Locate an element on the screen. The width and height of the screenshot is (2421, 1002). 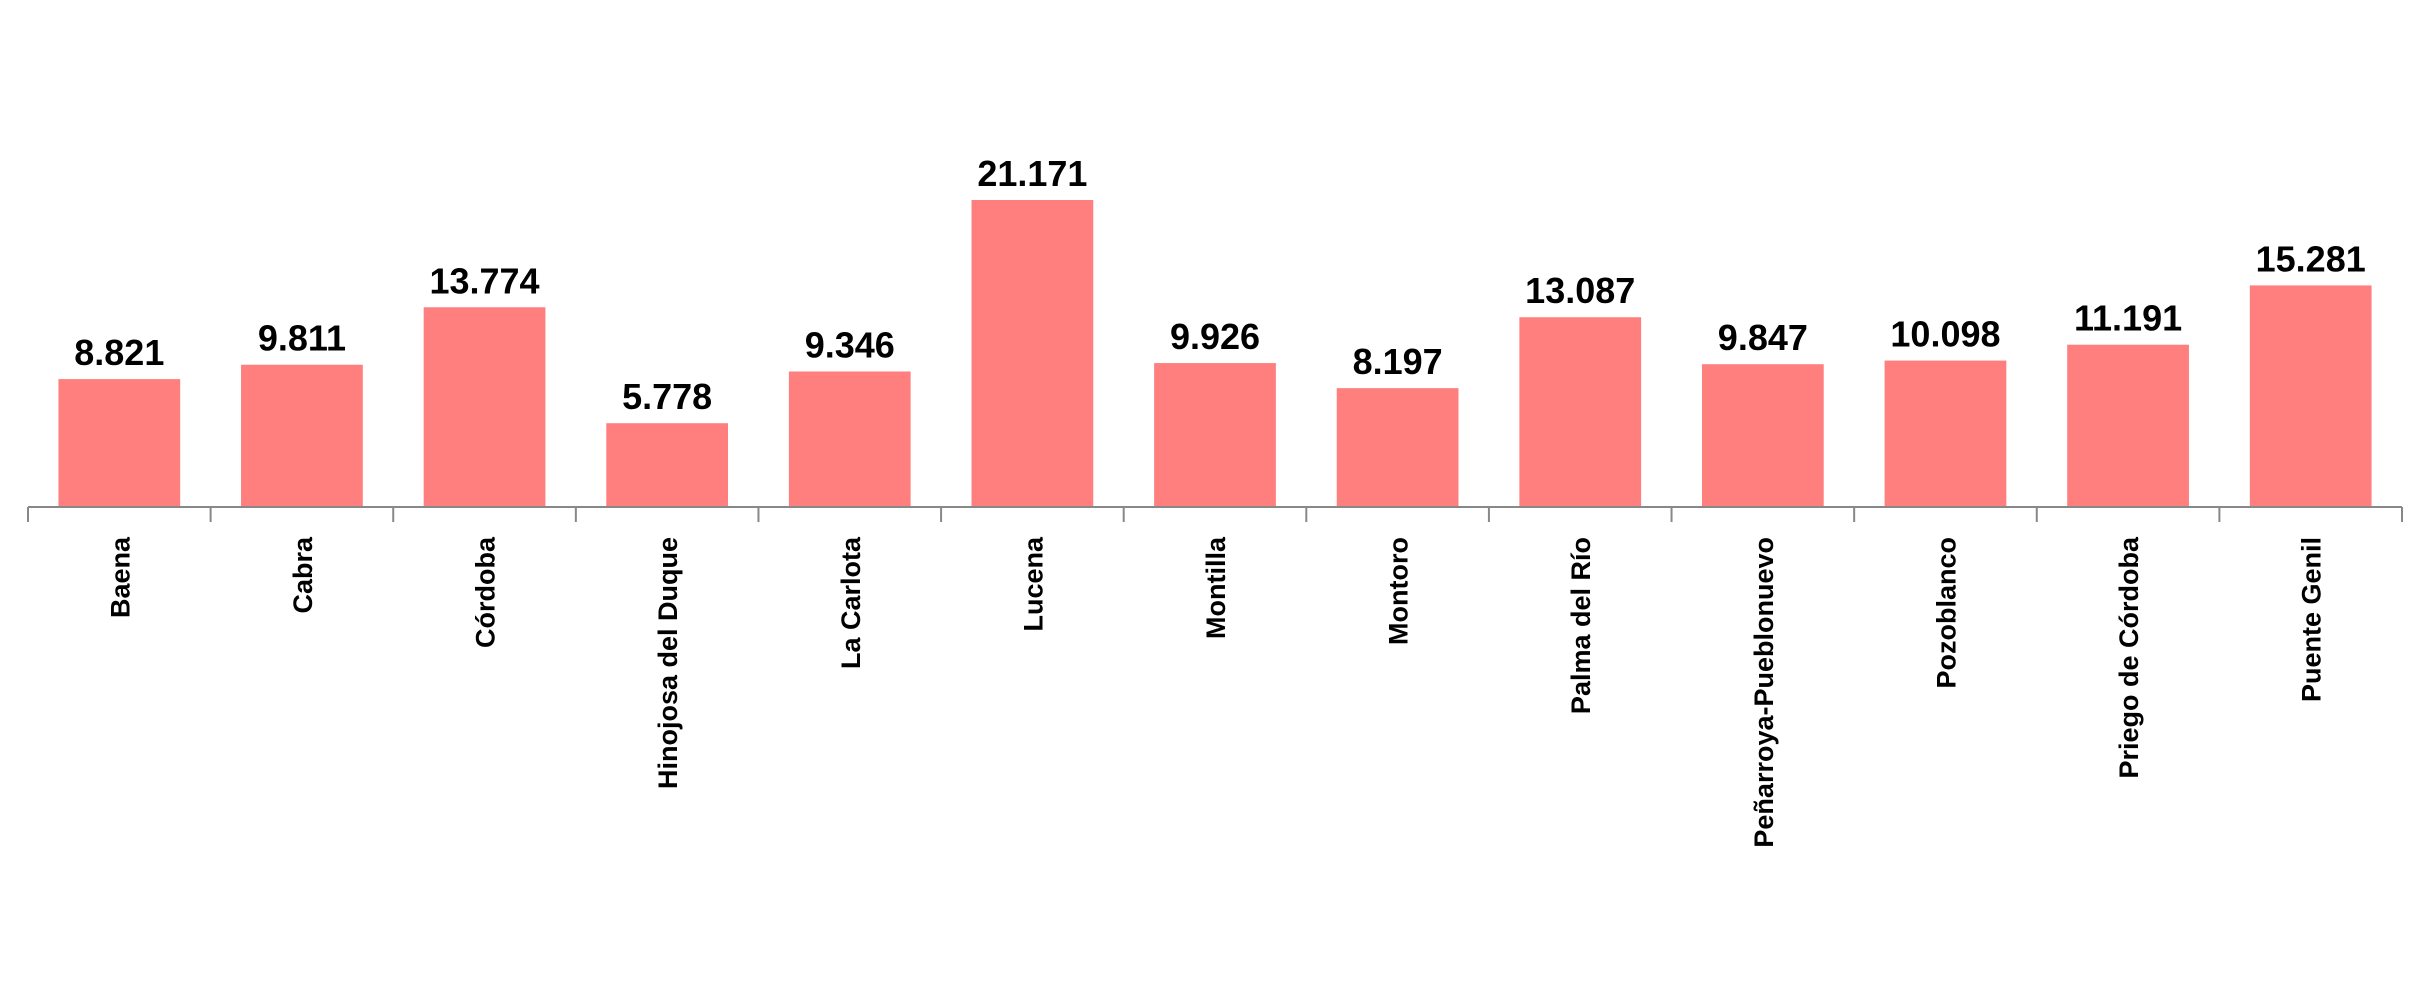
value-label: 9.346 is located at coordinates (850, 344).